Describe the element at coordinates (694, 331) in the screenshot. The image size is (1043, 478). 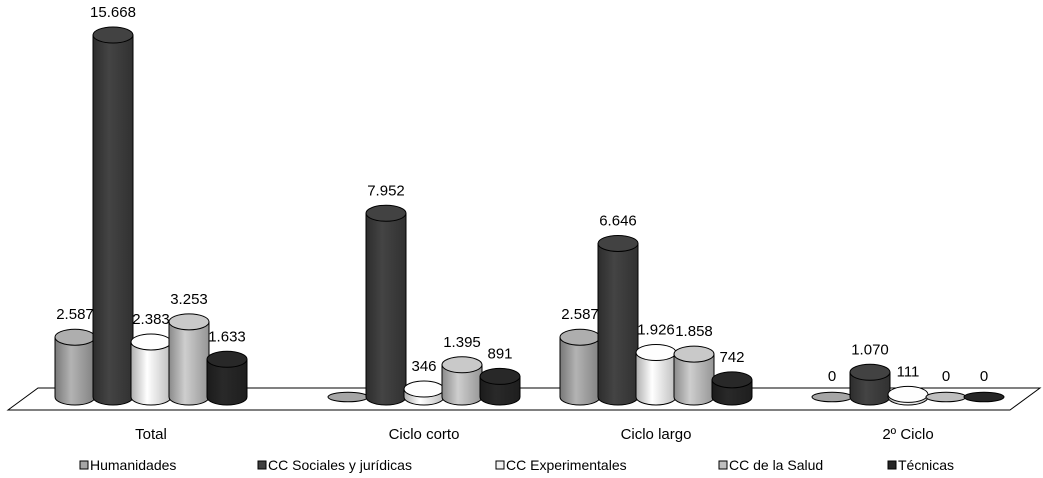
I see `data-label: 1.858` at that location.